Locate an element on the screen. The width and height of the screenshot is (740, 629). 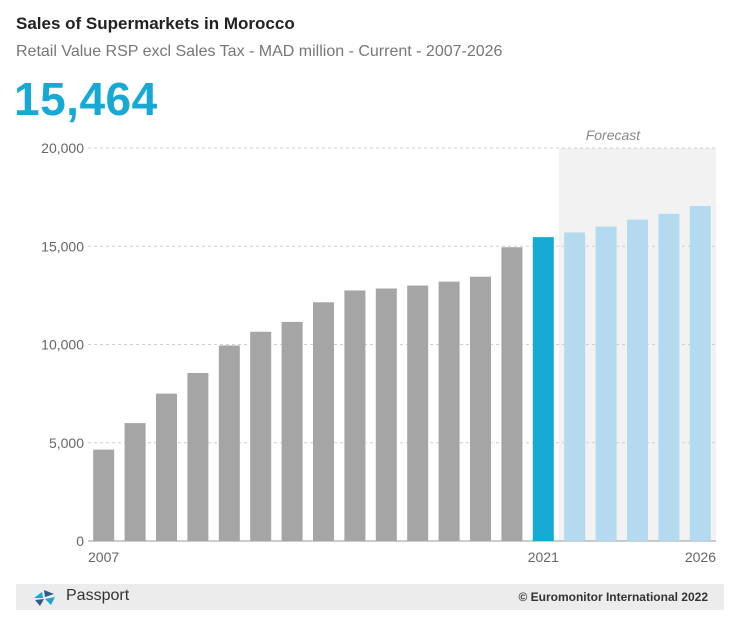
bar-2024 is located at coordinates (637, 380).